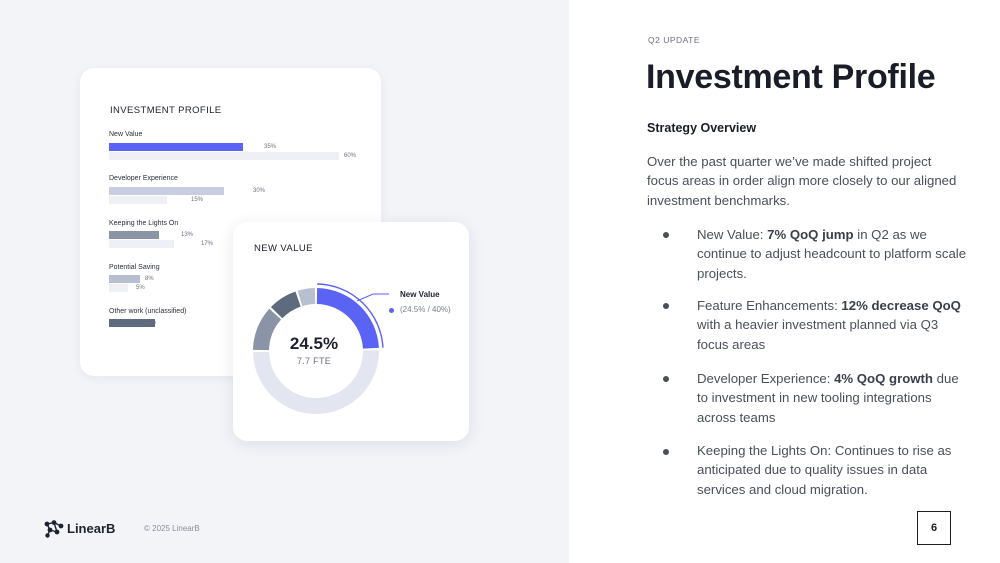 Image resolution: width=1000 pixels, height=563 pixels. I want to click on bar-developer-experience-current, so click(166, 191).